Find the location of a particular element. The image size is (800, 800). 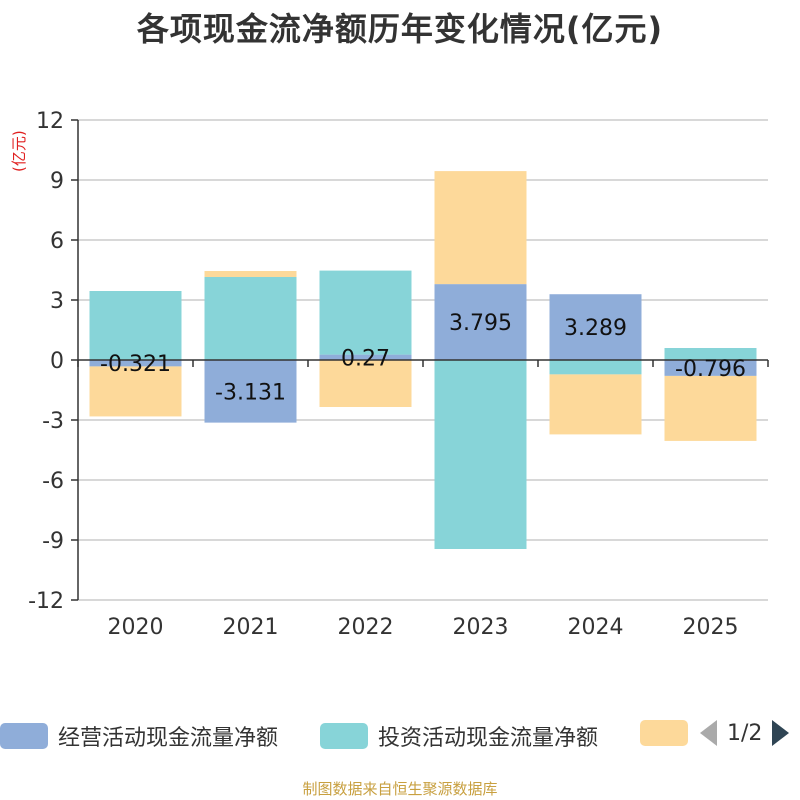

data-label-2023: 3.795 is located at coordinates (480, 323).